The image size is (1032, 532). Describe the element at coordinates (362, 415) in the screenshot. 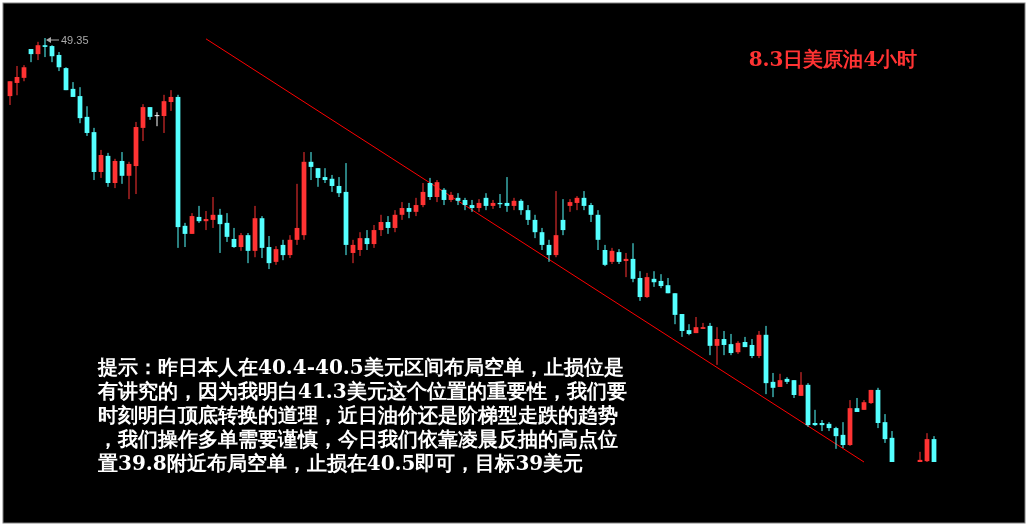

I see `annotation: 提示：昨日本人在40.4-40.5美元区间布局空单，止损位是有讲究的，因为我明白41.3美元这个位置的重要性，我们要时刻明白顶底转换的道理，近日油价还是阶梯型走跌的趋势，我们操作多单需要谨慎，今日我们依靠凌晨反抽的高点位置39.8附近布局空单，止损在40.5即可，目标39美元` at that location.